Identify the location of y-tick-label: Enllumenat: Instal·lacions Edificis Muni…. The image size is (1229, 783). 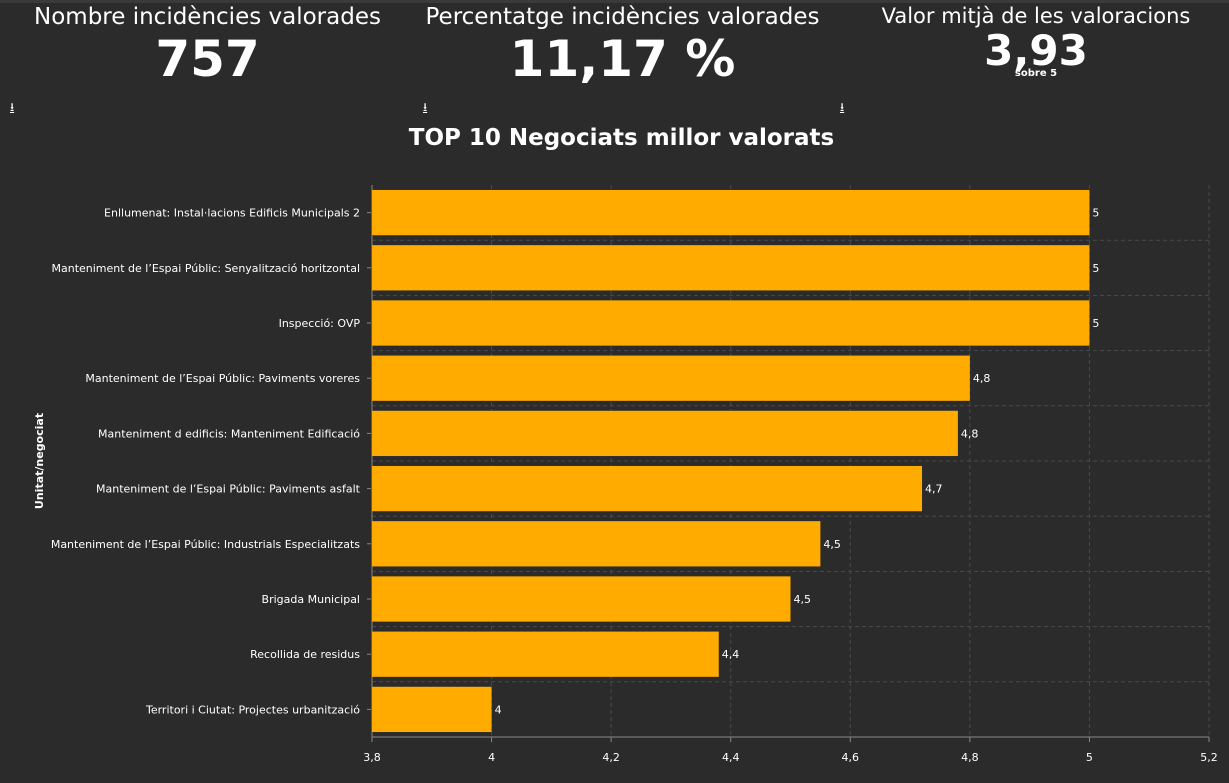
(232, 213).